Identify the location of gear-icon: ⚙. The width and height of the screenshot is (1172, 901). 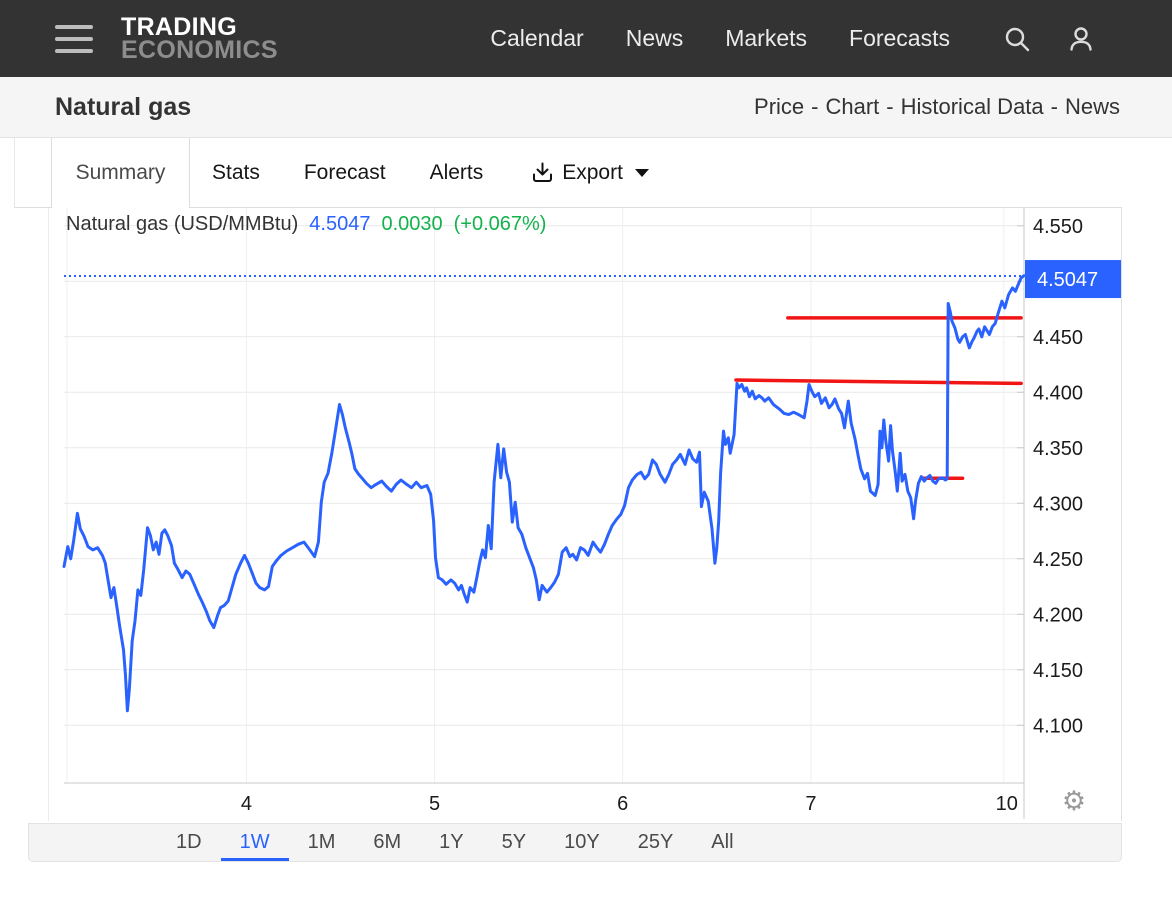
(1074, 801).